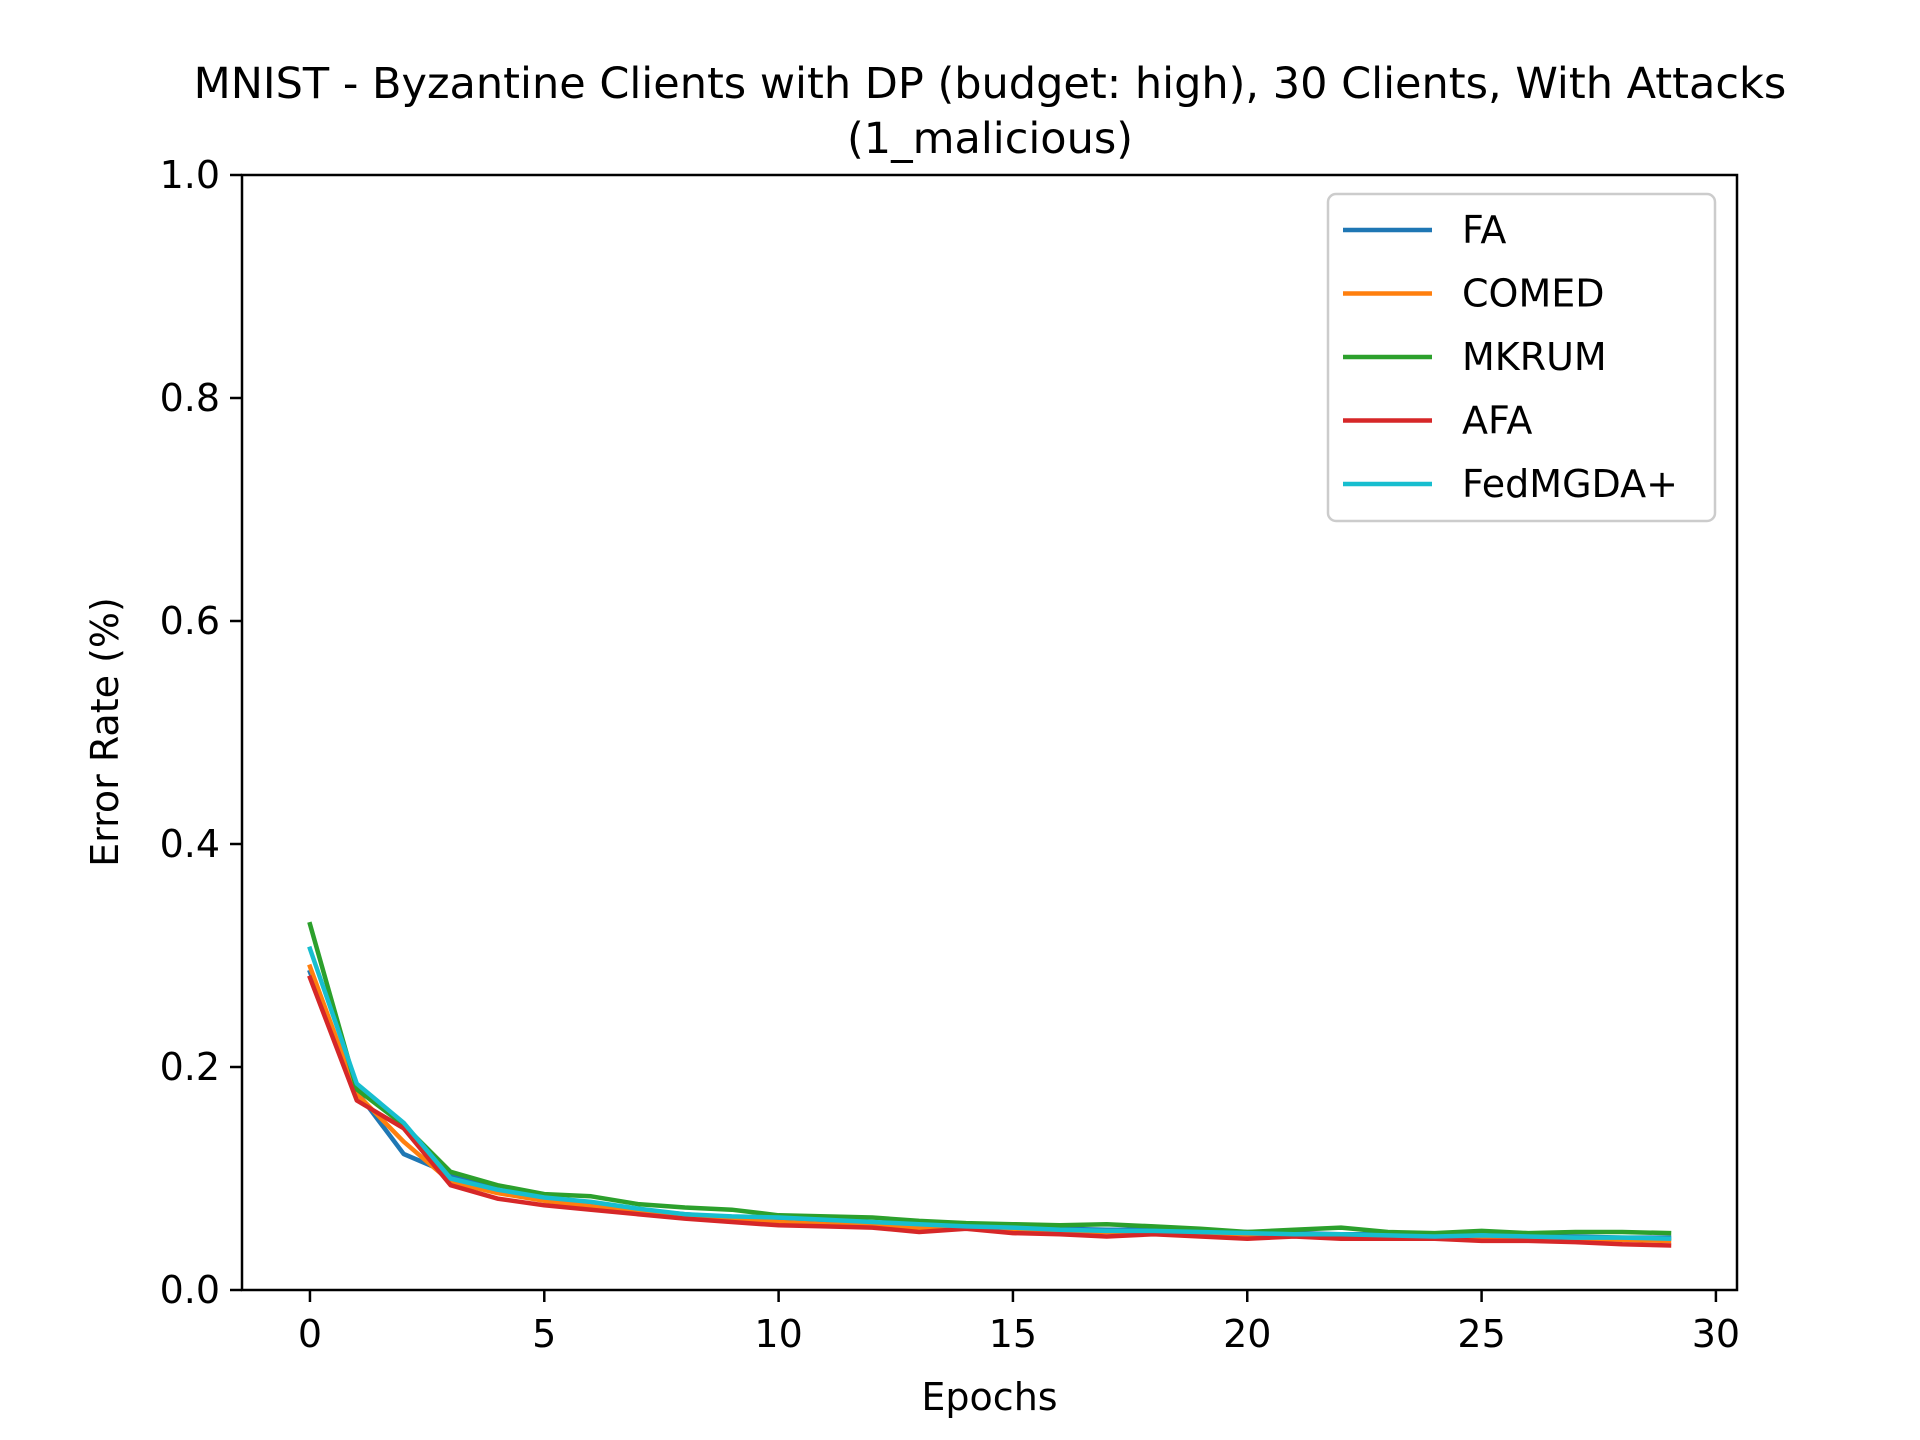  Describe the element at coordinates (1534, 357) in the screenshot. I see `legend-label-mkrum: MKRUM` at that location.